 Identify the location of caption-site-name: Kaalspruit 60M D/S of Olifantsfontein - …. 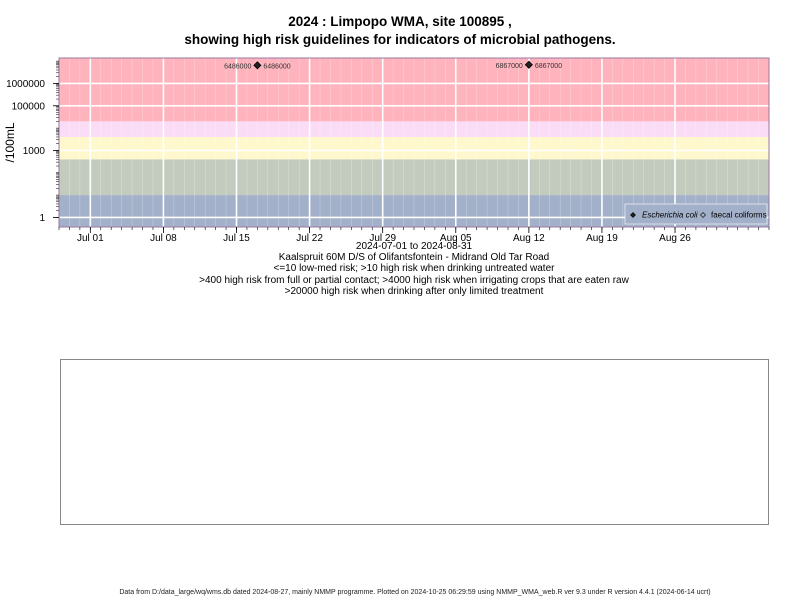
(414, 257).